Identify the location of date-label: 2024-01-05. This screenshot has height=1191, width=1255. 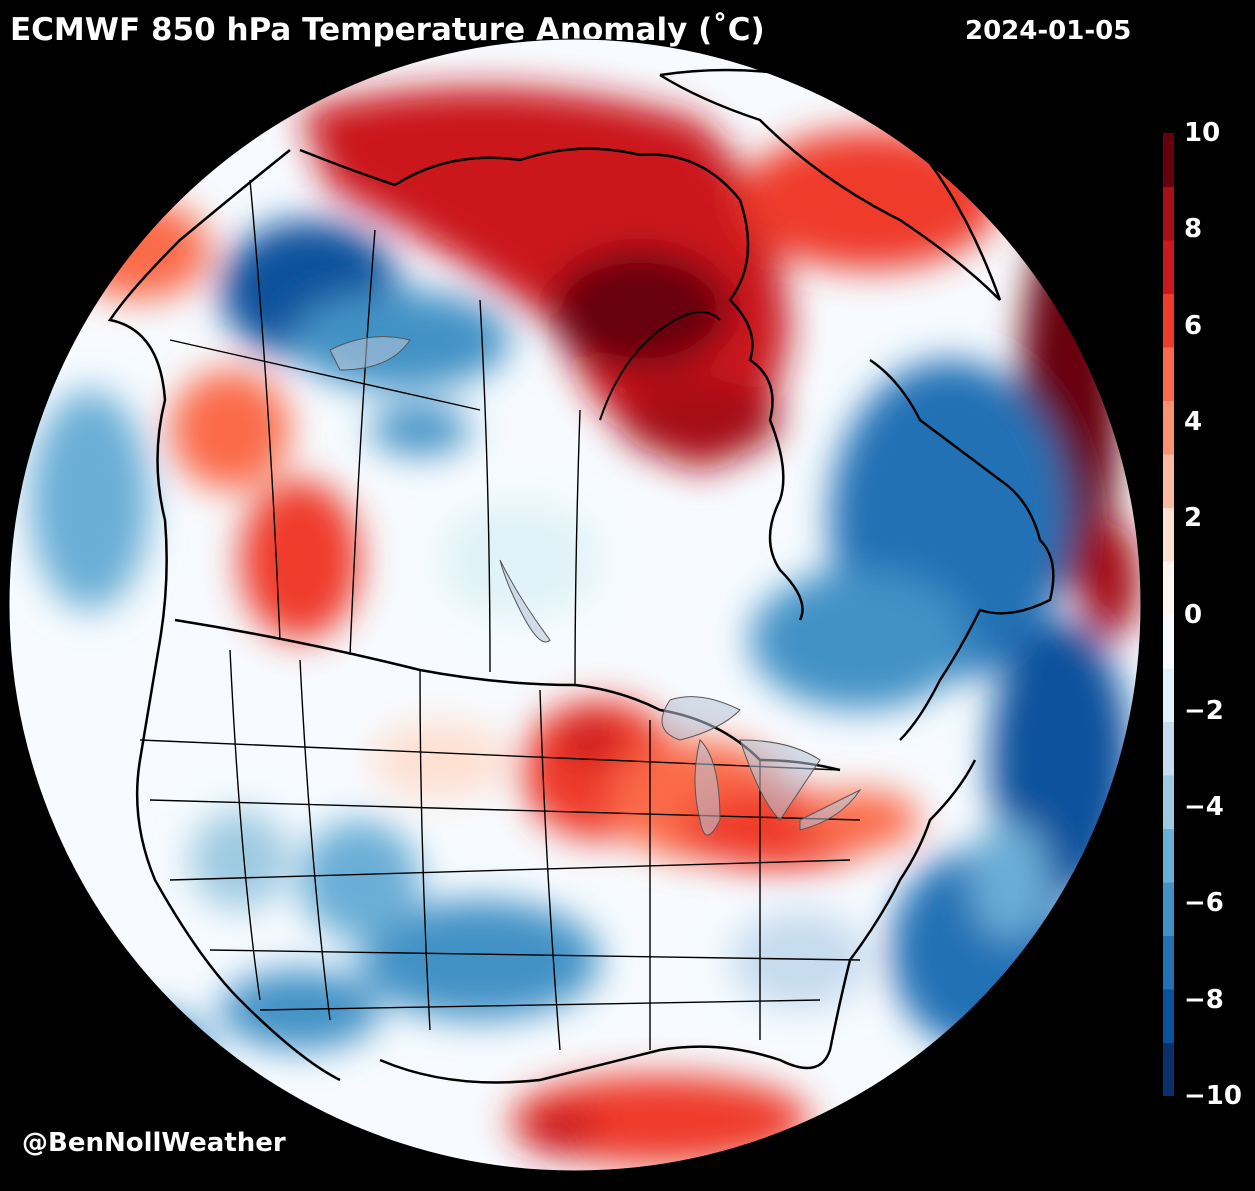
(1048, 31).